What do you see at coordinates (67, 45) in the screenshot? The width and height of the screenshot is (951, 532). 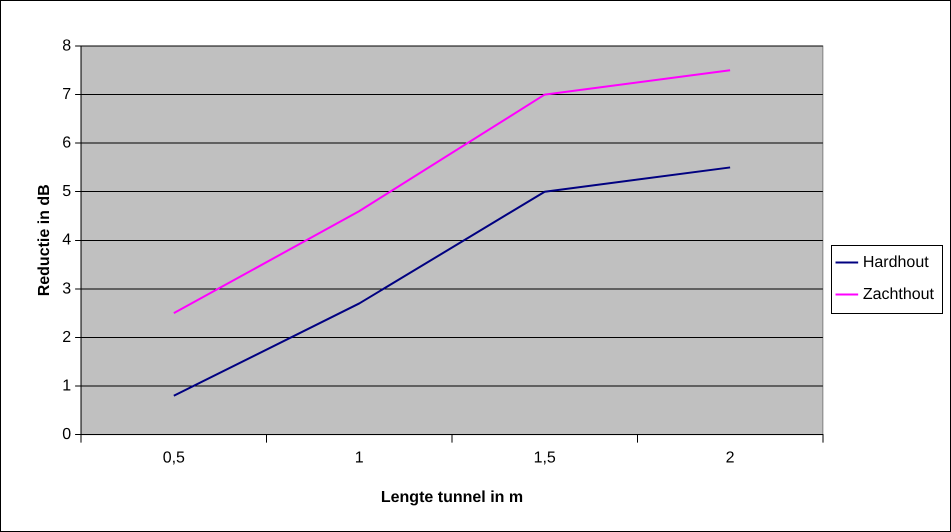 I see `y-tick-label: 8` at bounding box center [67, 45].